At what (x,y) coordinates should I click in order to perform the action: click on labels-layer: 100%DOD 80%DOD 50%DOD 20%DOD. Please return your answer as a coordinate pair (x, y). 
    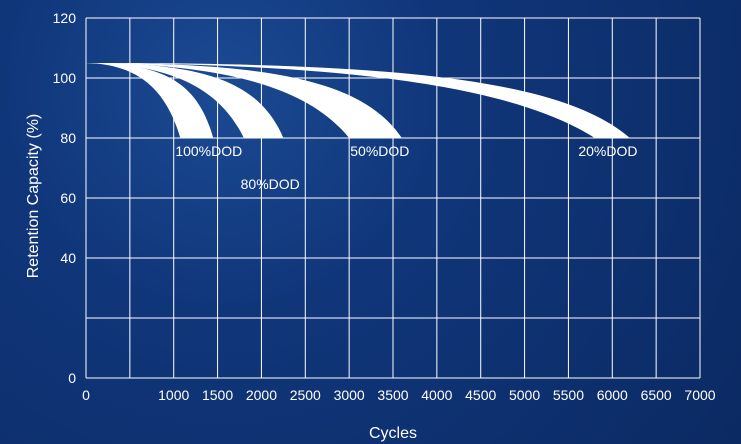
    Looking at the image, I should click on (406, 167).